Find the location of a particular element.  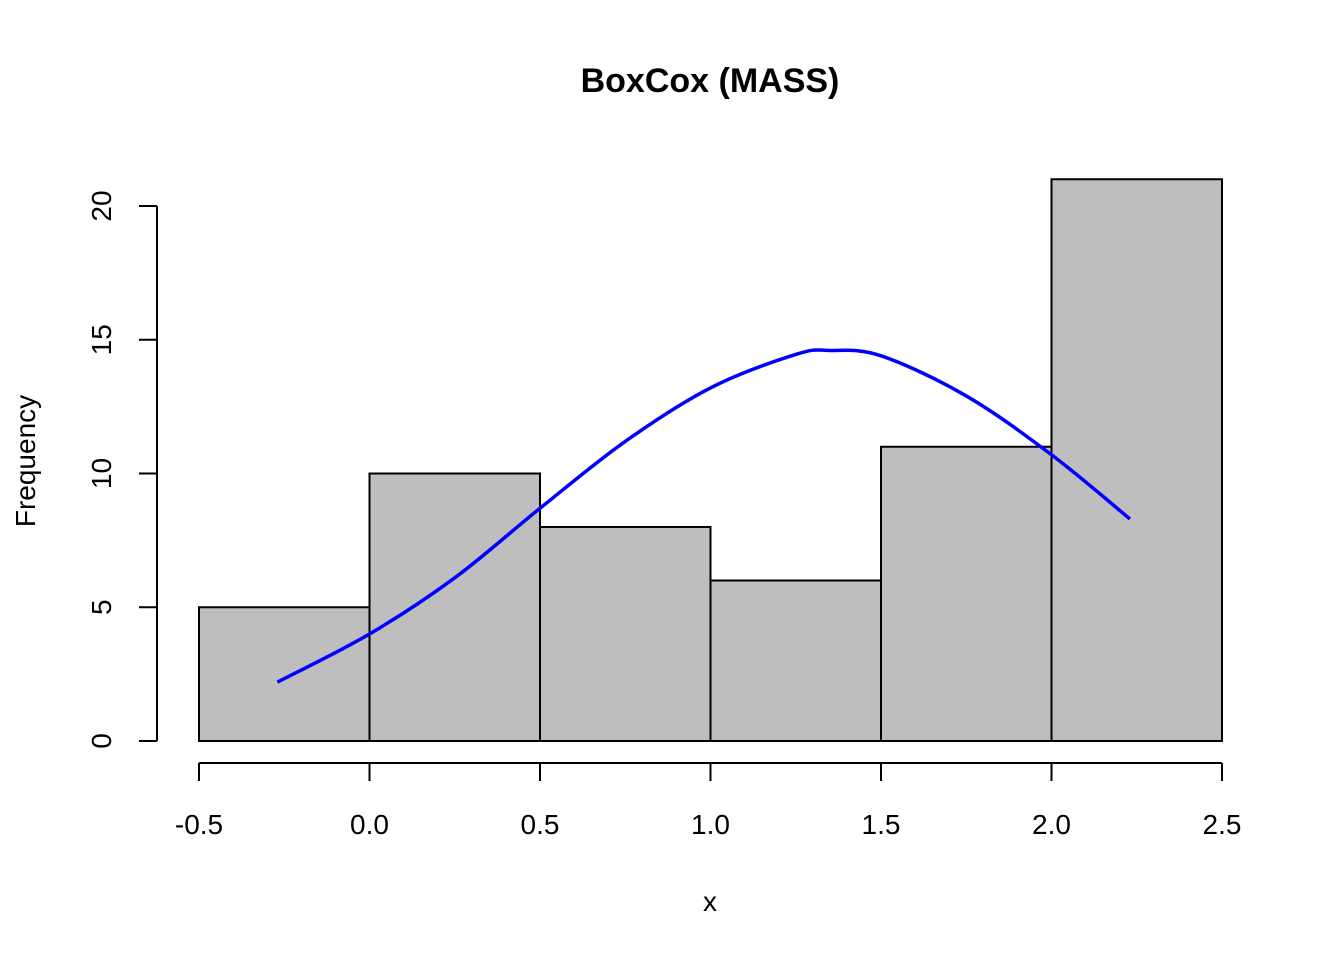

x-tick-label: -0.5 is located at coordinates (199, 824).